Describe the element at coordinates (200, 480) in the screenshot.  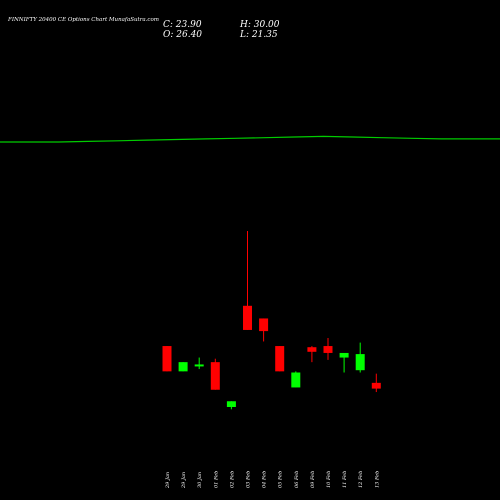
I see `x-tick-label: 30 Jan` at that location.